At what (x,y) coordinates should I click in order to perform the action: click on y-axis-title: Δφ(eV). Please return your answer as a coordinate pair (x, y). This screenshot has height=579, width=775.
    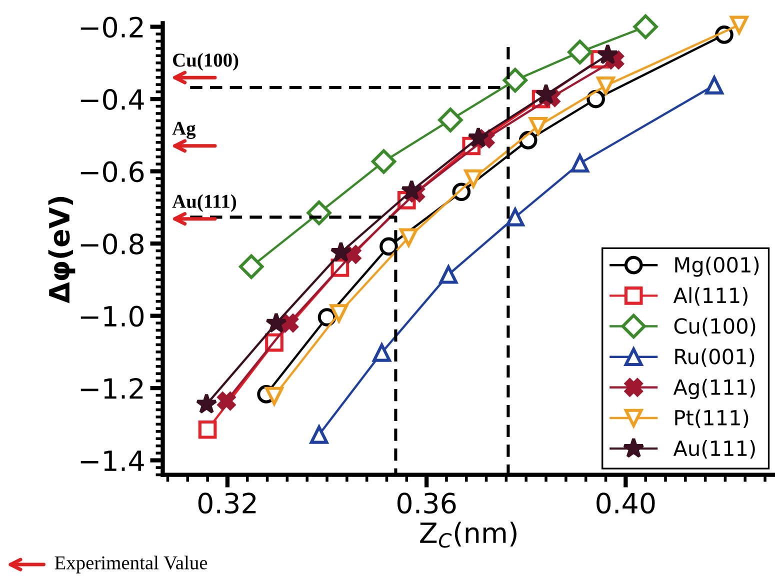
    Looking at the image, I should click on (62, 250).